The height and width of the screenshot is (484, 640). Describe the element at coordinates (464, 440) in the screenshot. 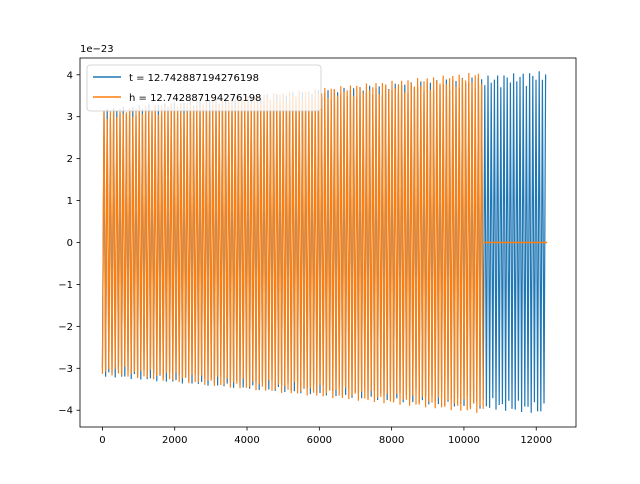

I see `x-tick-label: 10000` at that location.